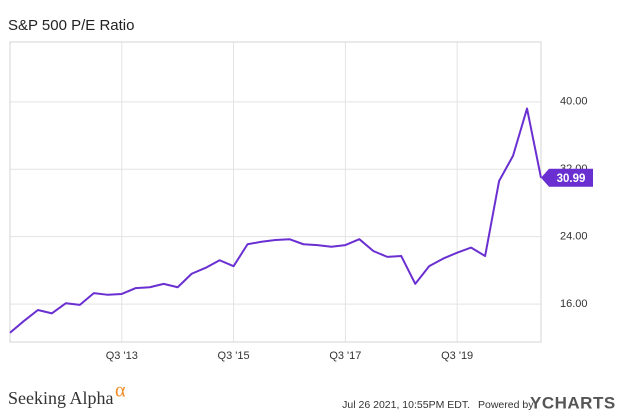 This screenshot has width=635, height=417. I want to click on x-tick-label: Q3 '17, so click(345, 356).